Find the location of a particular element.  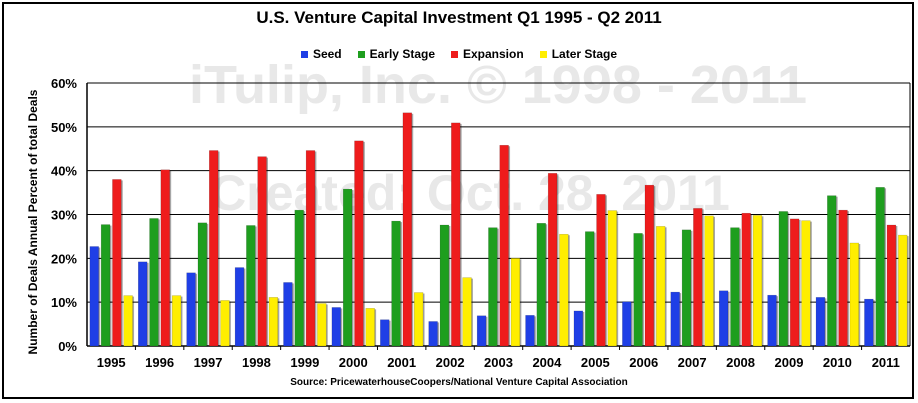

watermark-line-1: iTulip, Inc. © 1998 - 2011 is located at coordinates (498, 85).